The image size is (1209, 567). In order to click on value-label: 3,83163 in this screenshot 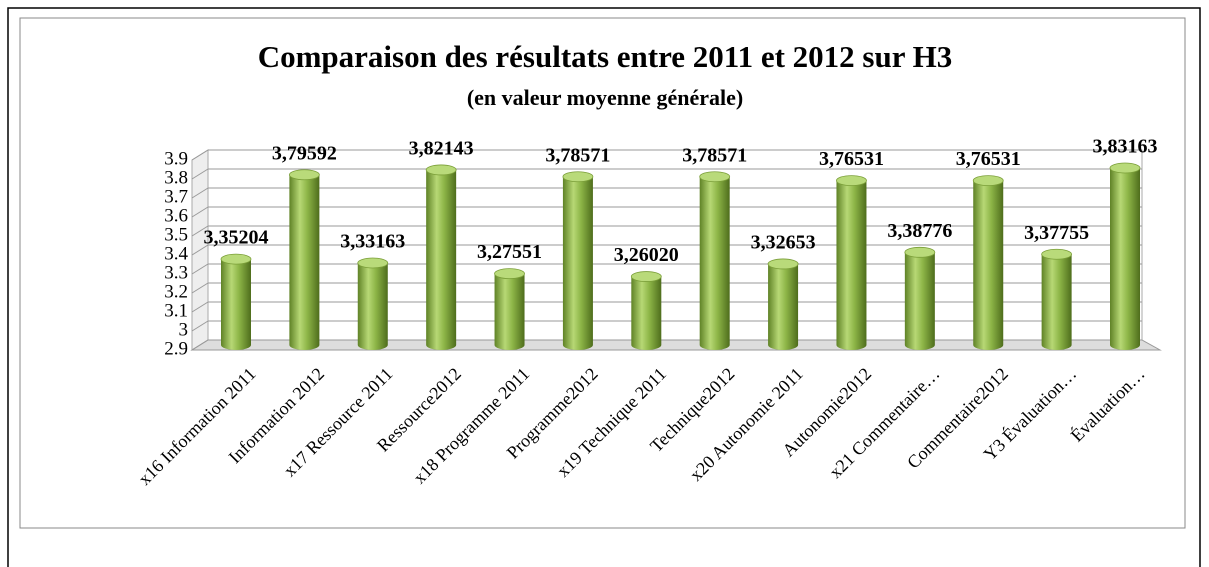, I will do `click(1125, 147)`.